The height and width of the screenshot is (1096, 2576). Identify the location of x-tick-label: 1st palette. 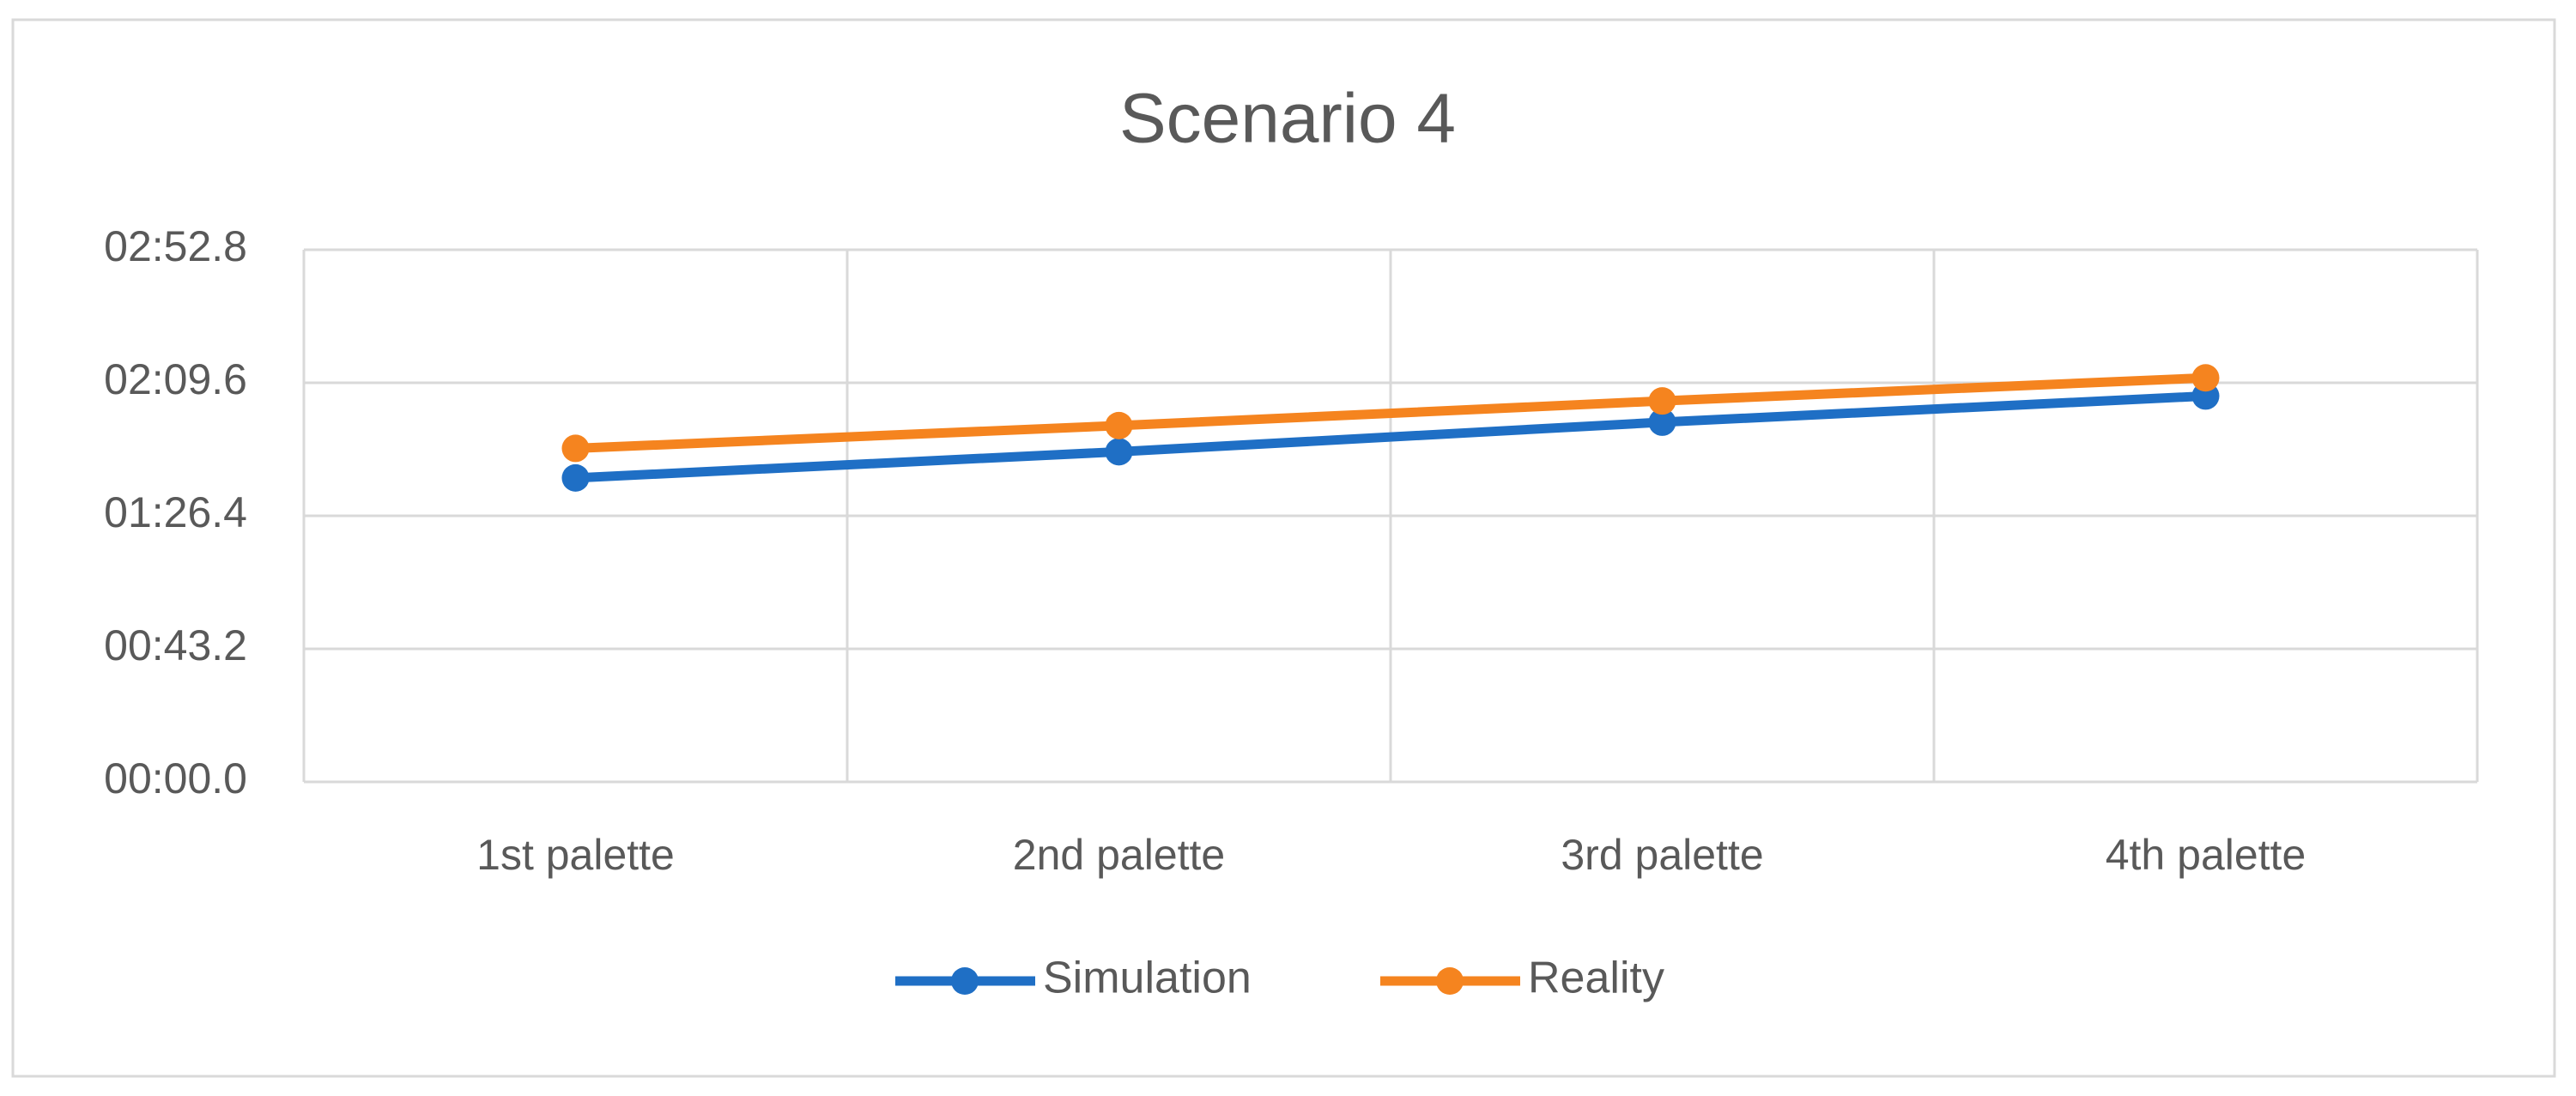
(575, 855).